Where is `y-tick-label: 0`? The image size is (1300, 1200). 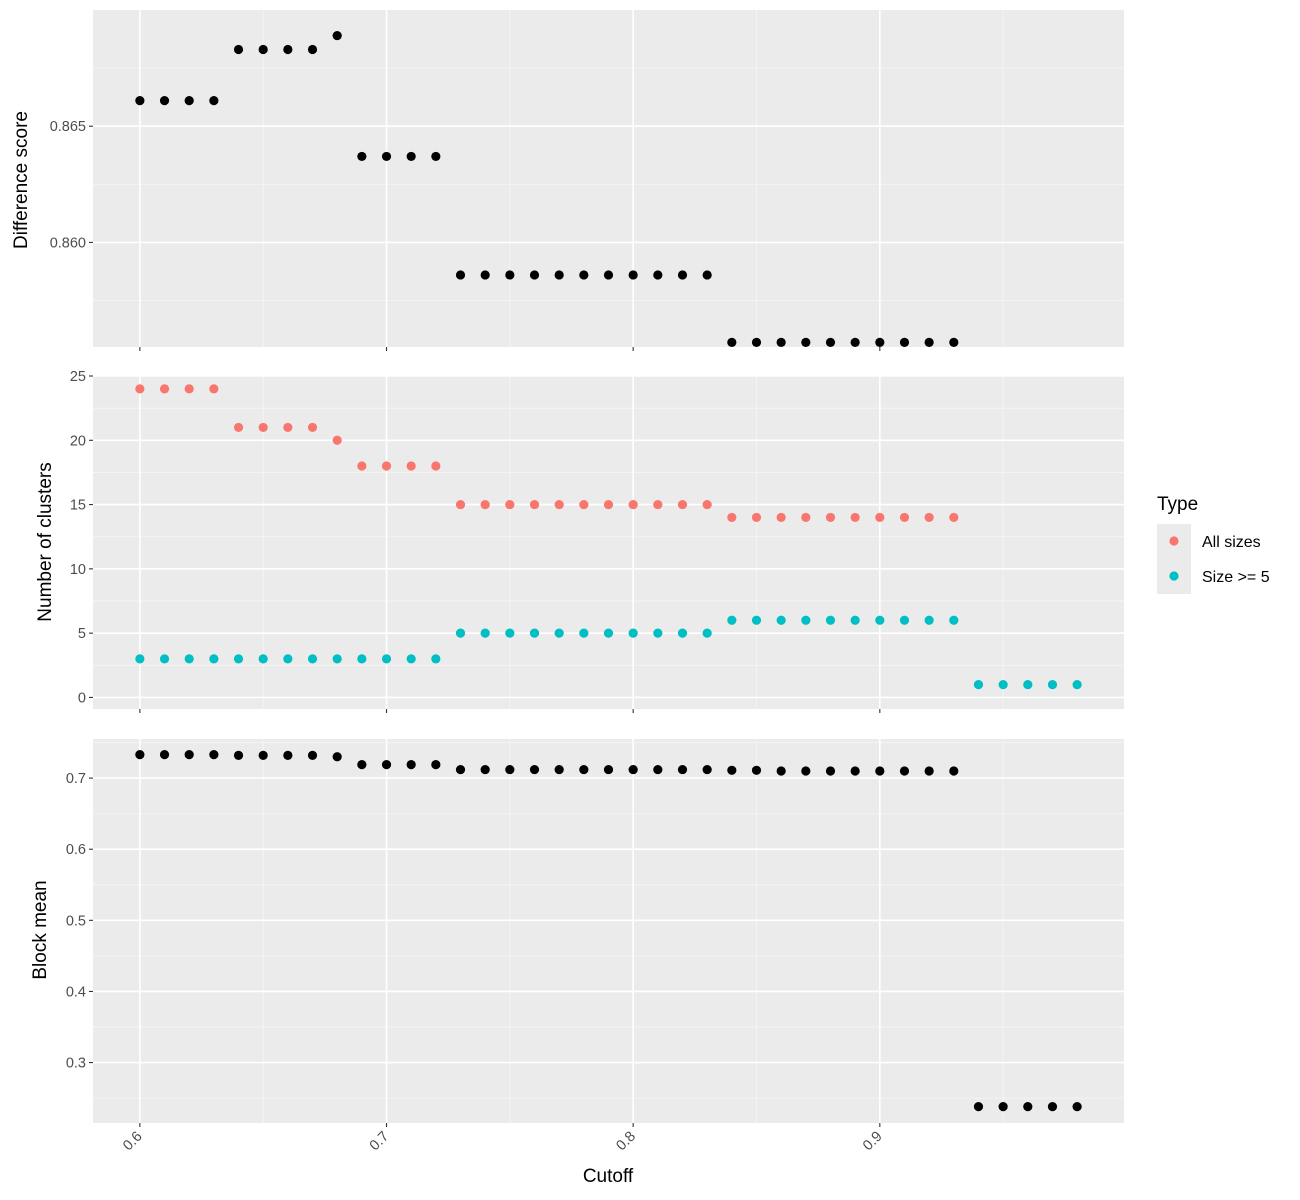
y-tick-label: 0 is located at coordinates (82, 698).